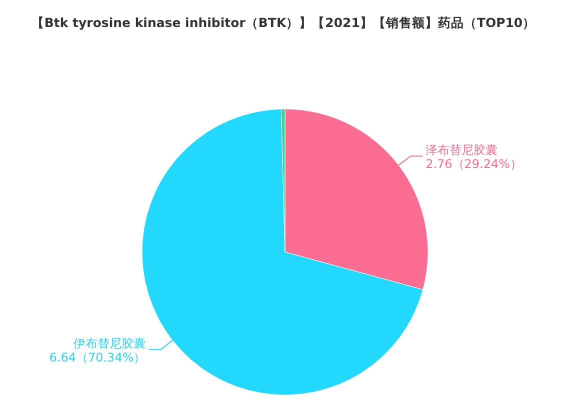 Image resolution: width=567 pixels, height=407 pixels. I want to click on chart-title: 【Btk tyrosine kinase inhibitor（BTK）】【2021】【销售额】药品（TOP10）, so click(283, 22).